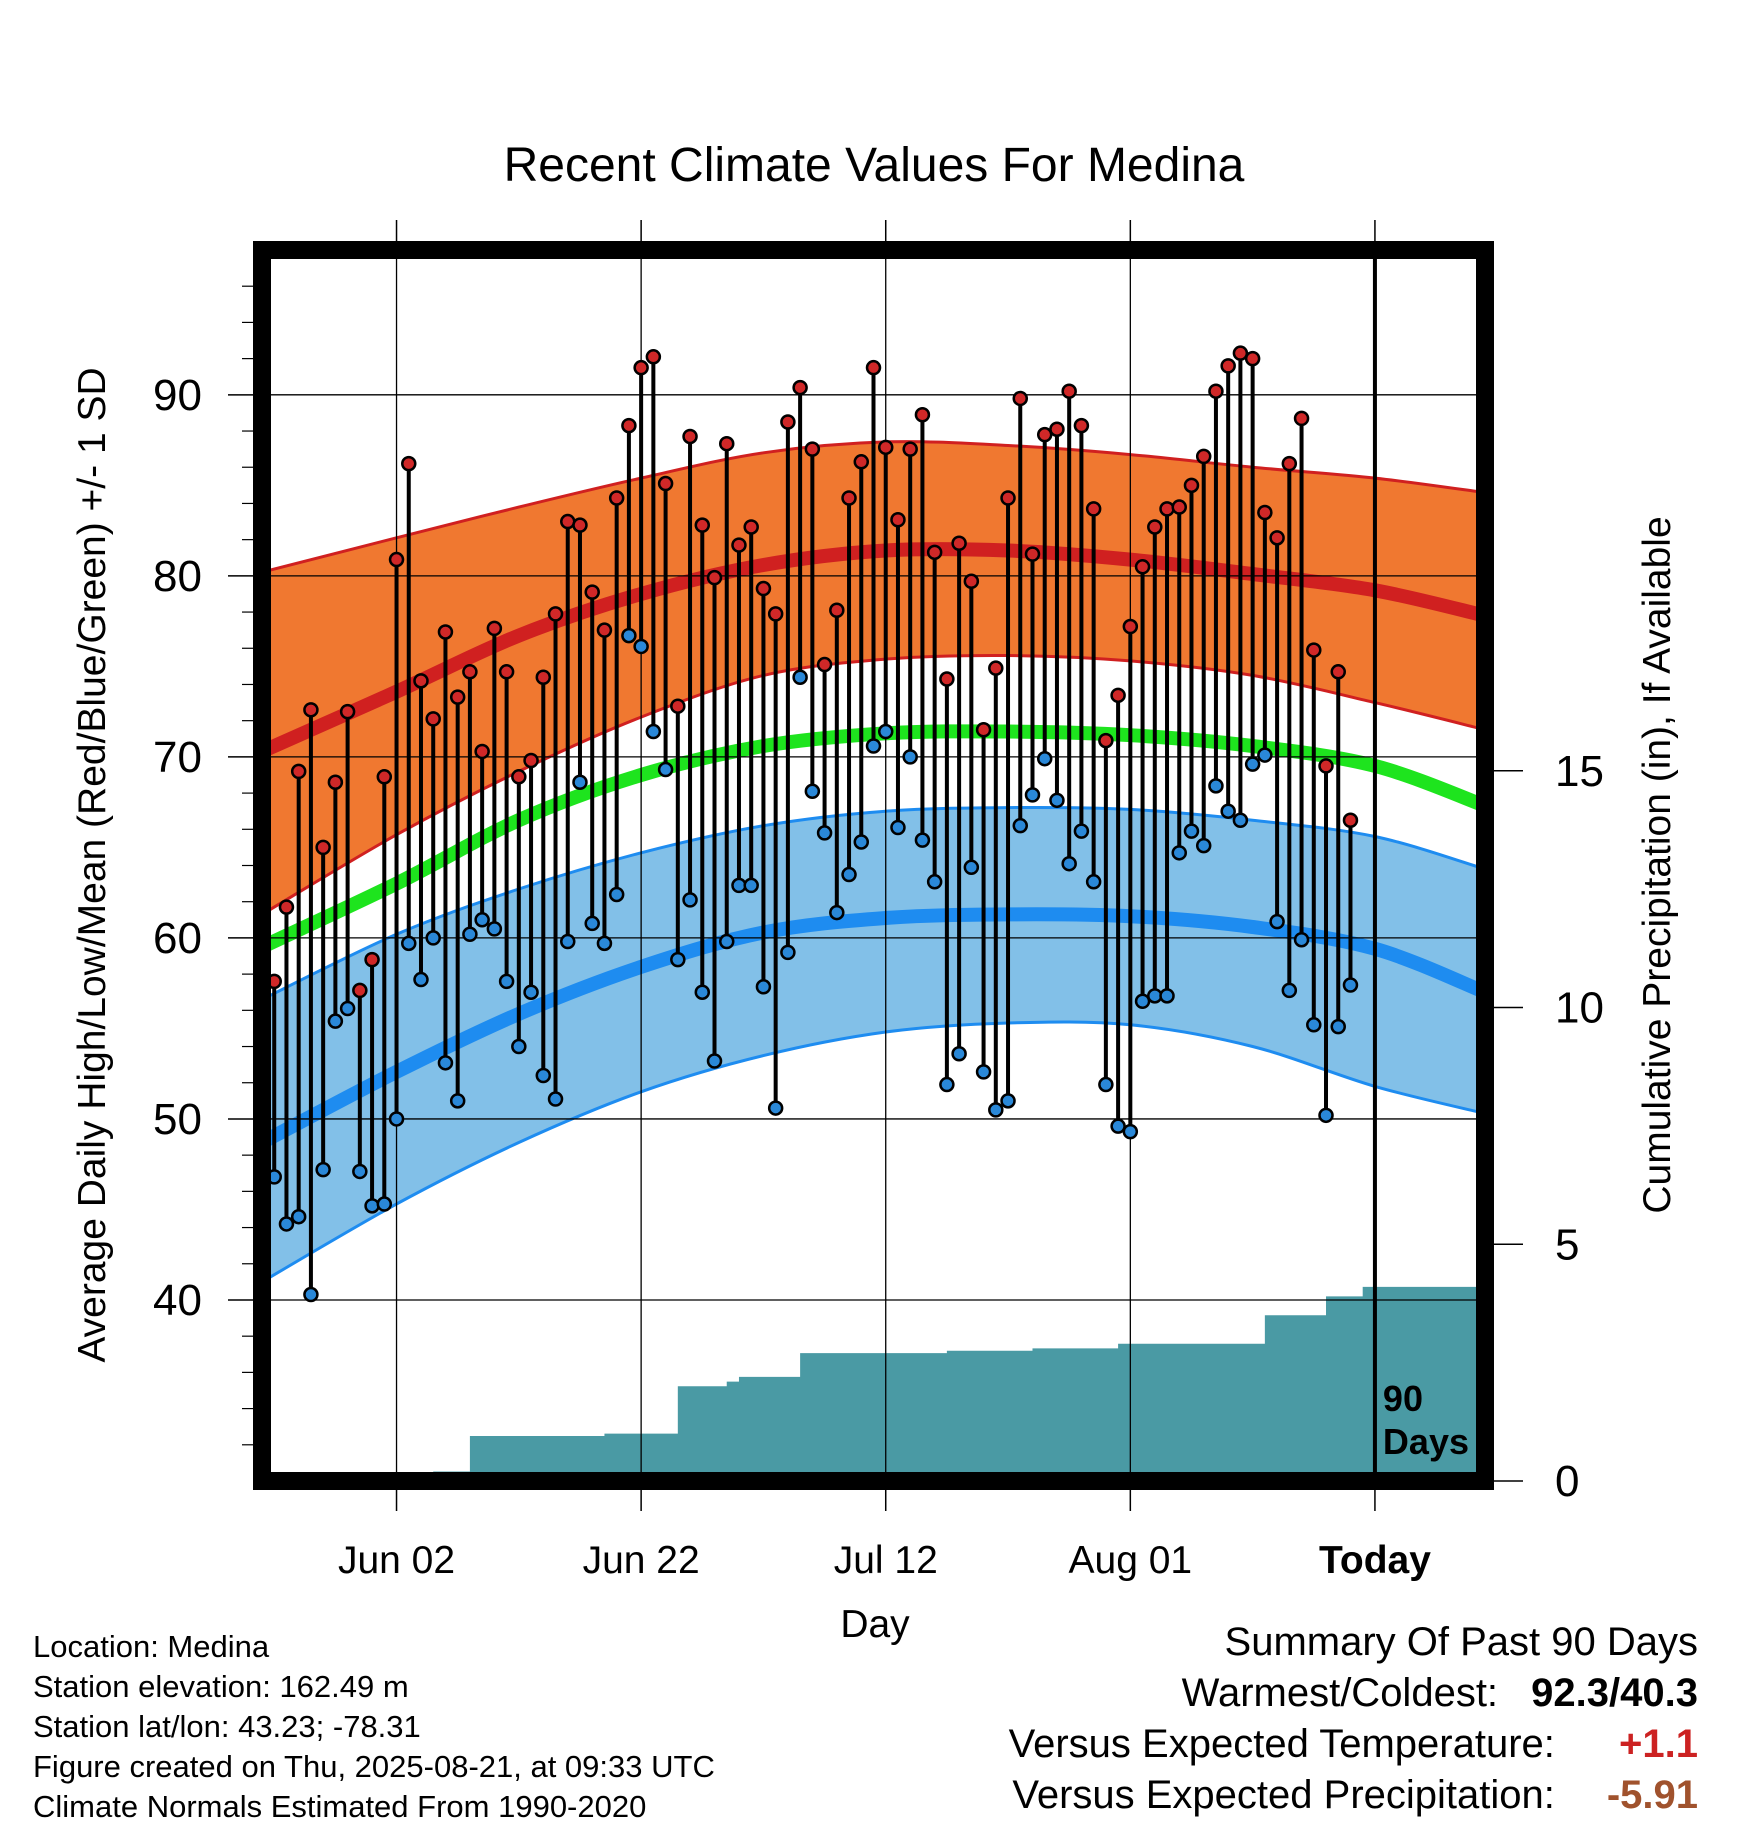 The height and width of the screenshot is (1828, 1748). Describe the element at coordinates (873, 1383) in the screenshot. I see `precipitation-area` at that location.